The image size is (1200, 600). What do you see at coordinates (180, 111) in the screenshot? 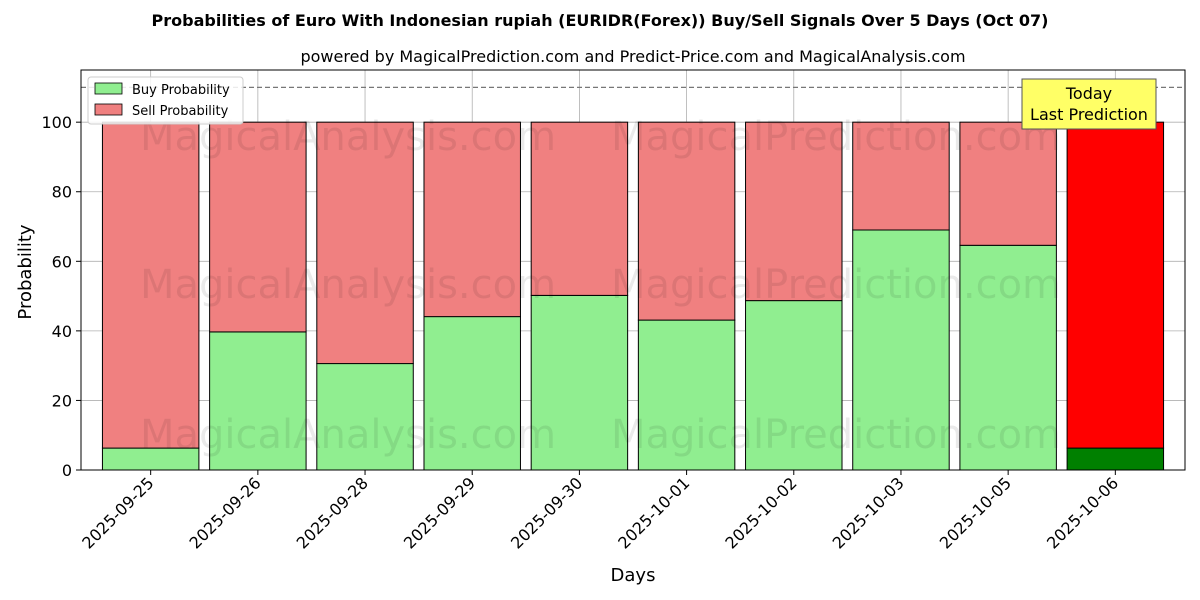
I see `legend-label-sell: Sell Probability` at bounding box center [180, 111].